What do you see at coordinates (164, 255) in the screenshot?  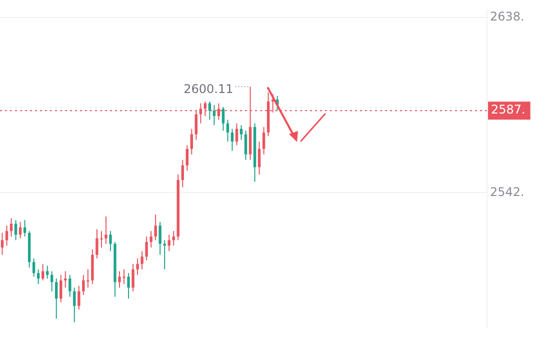 I see `candlestick` at bounding box center [164, 255].